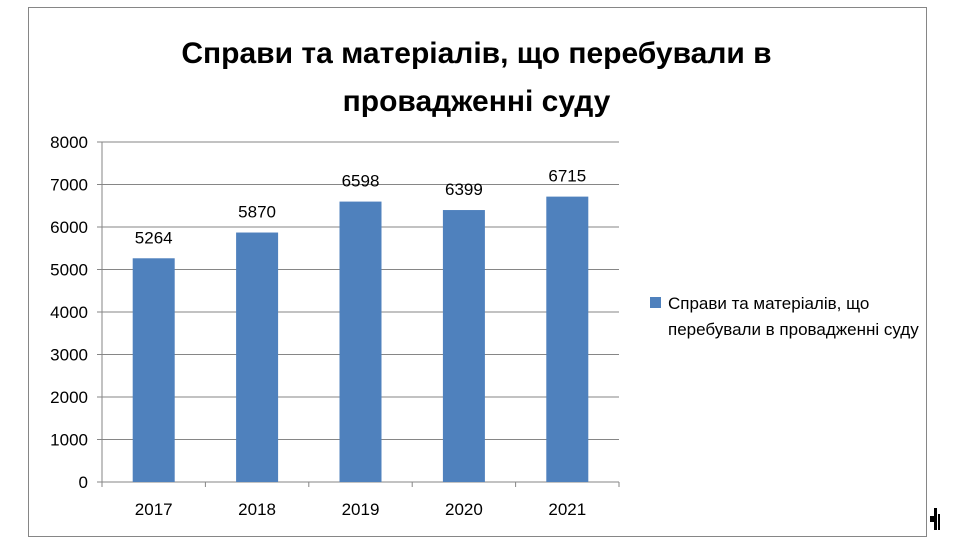 This screenshot has height=550, width=953. Describe the element at coordinates (69, 440) in the screenshot. I see `y-tick-label: 1000` at that location.